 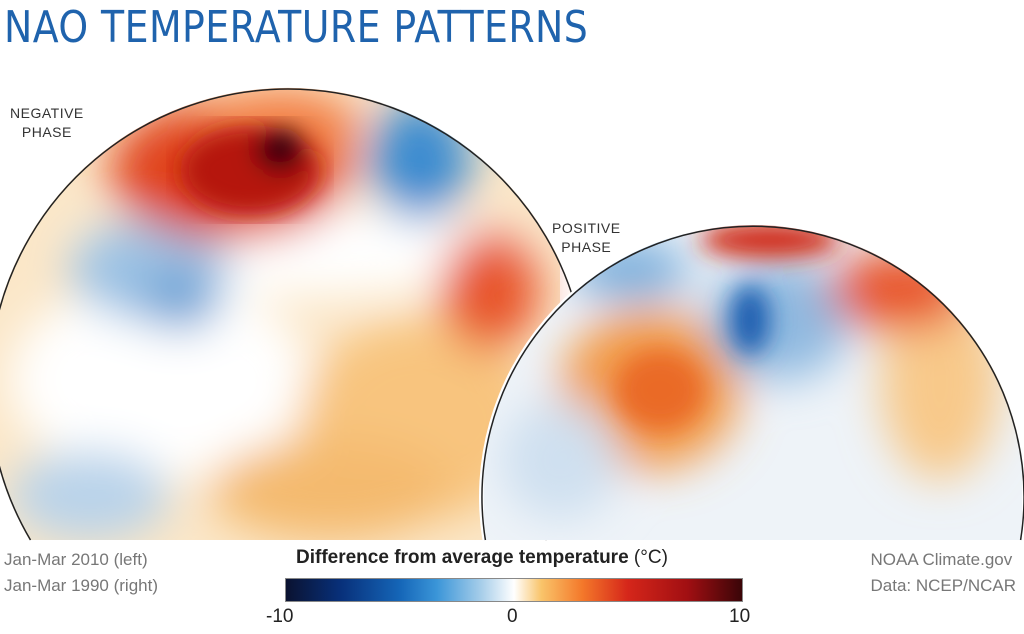 What do you see at coordinates (586, 228) in the screenshot?
I see `label-line: POSITIVE` at bounding box center [586, 228].